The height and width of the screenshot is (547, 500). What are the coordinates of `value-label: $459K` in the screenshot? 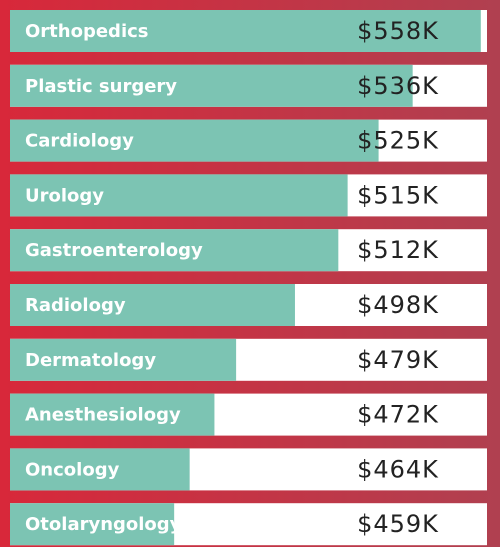 It's located at (398, 524).